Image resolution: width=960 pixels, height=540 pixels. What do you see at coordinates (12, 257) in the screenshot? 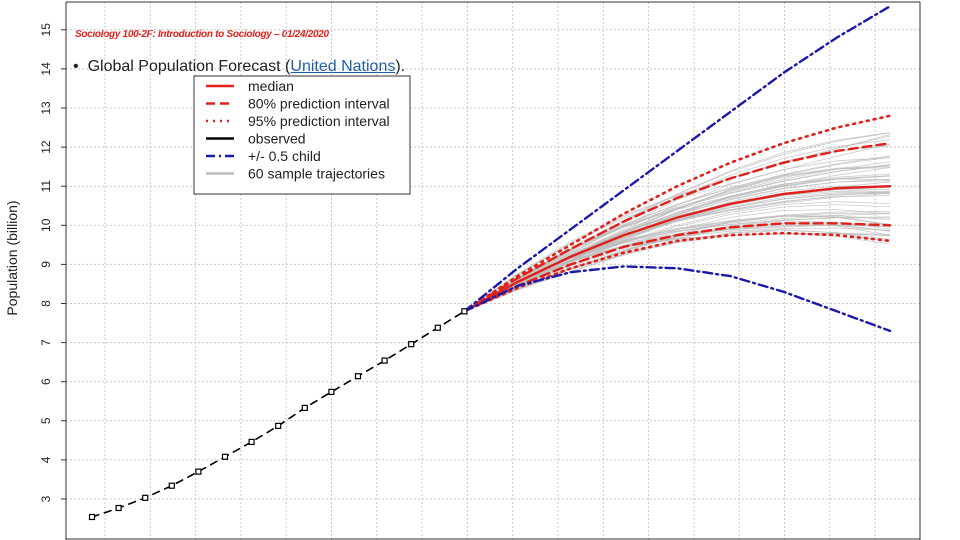
I see `y-axis-label: Population (billion)` at bounding box center [12, 257].